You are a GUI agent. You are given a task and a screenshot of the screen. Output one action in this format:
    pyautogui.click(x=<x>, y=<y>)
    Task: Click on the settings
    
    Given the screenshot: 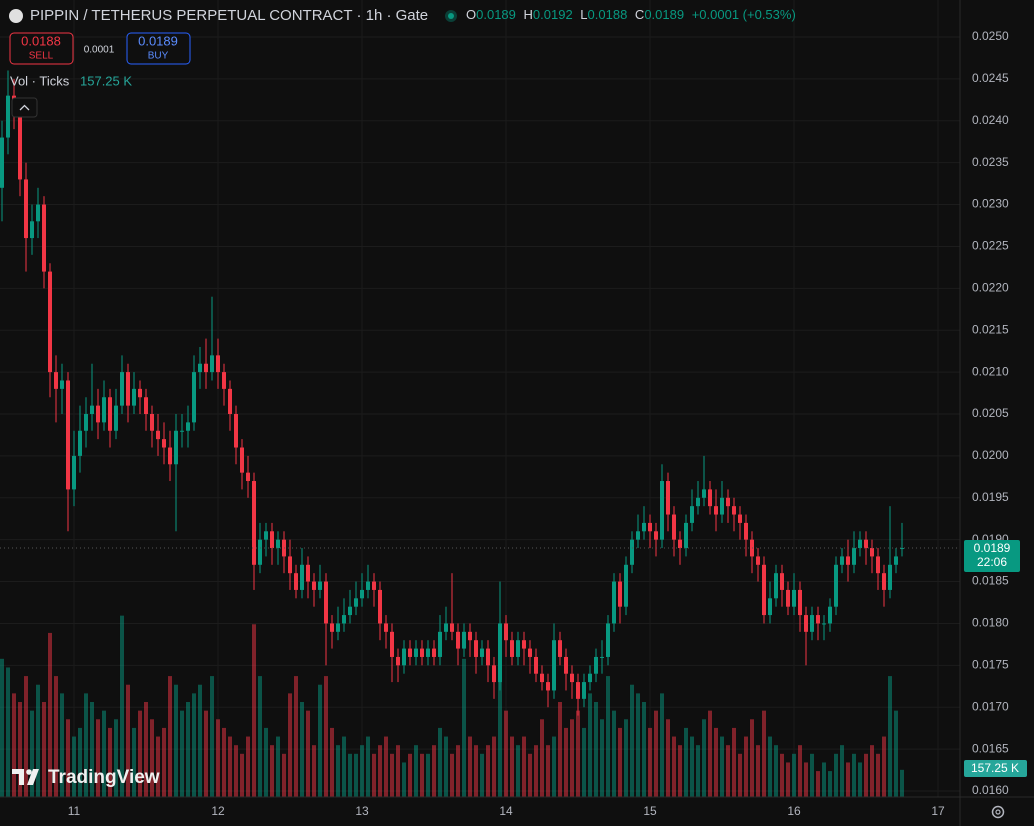 What is the action you would take?
    pyautogui.click(x=998, y=812)
    